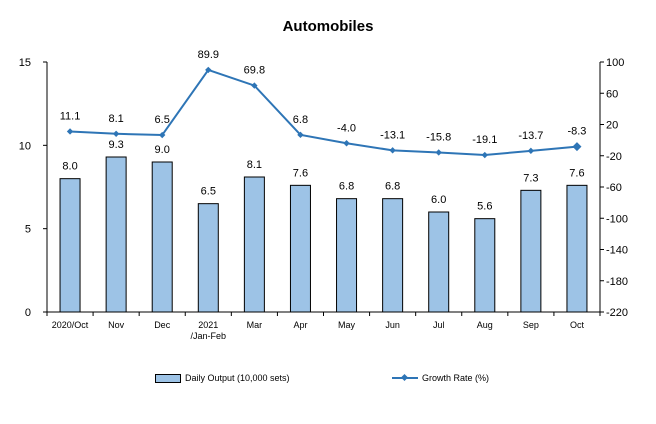 The height and width of the screenshot is (424, 656). Describe the element at coordinates (614, 188) in the screenshot. I see `right-tick-label: -60` at that location.